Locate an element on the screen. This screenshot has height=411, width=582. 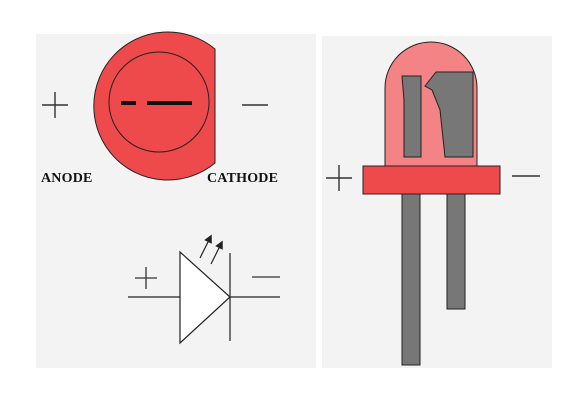
cathode-mark is located at coordinates (169, 103).